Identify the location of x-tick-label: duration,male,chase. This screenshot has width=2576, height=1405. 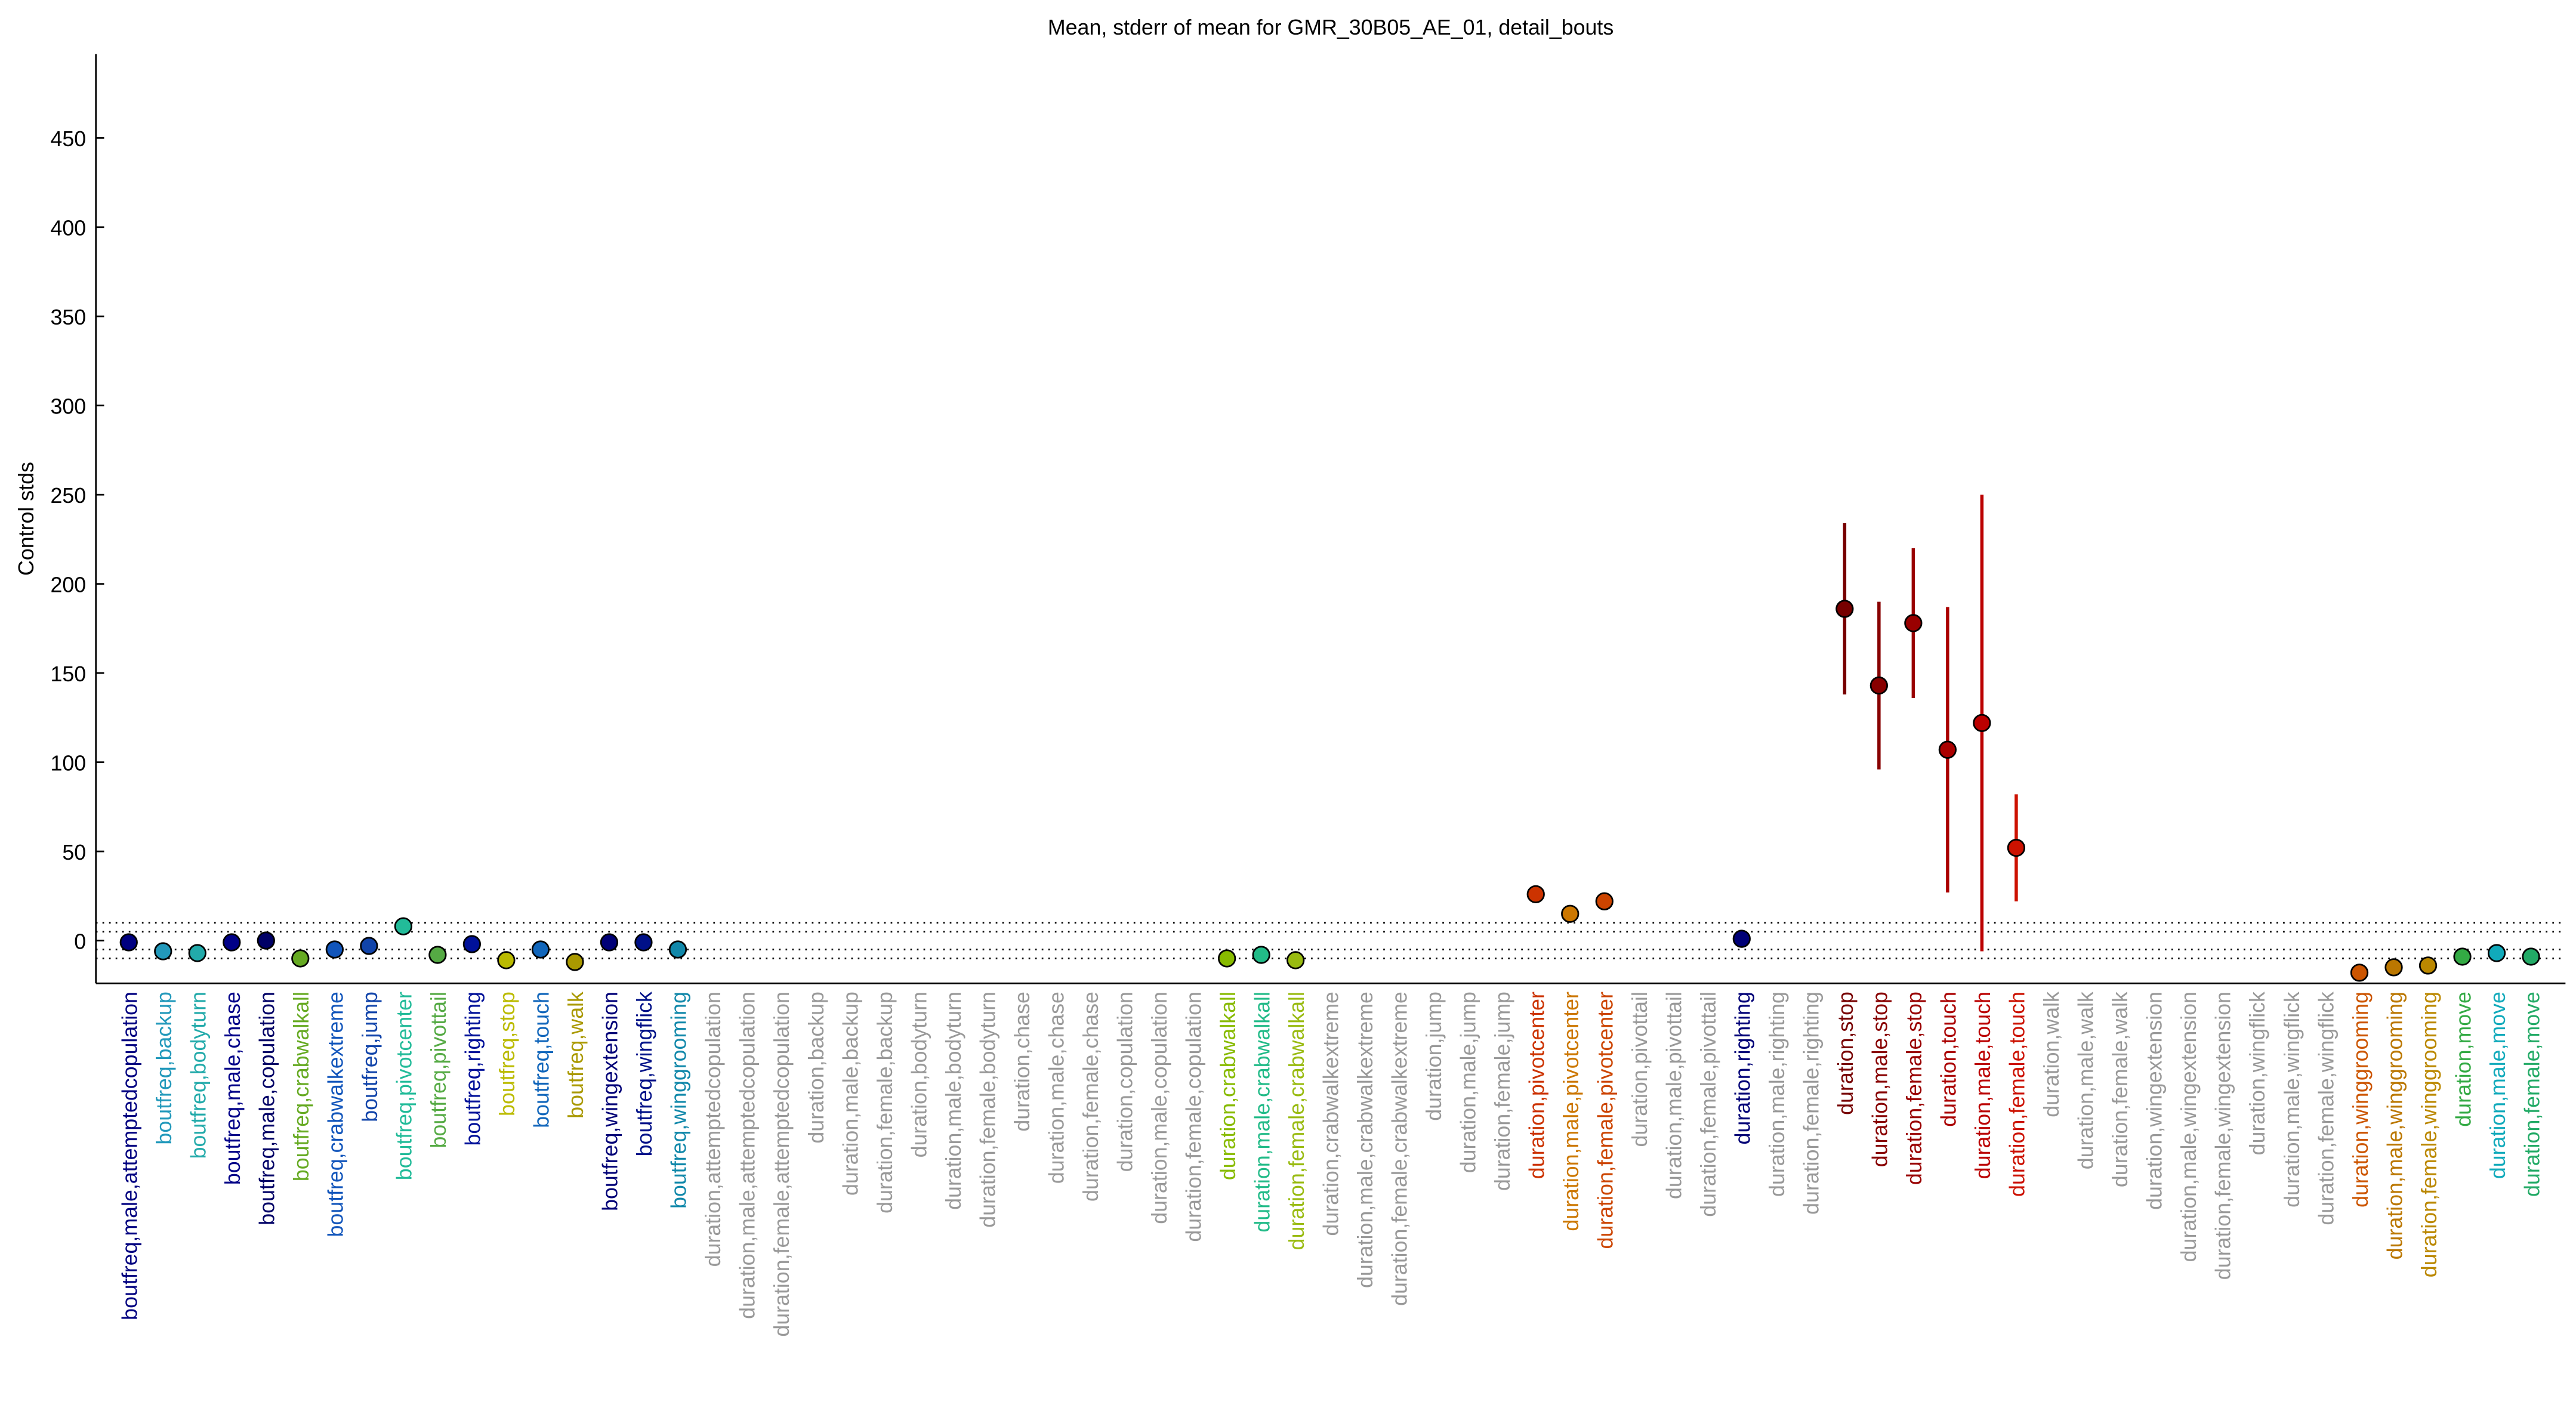
(1056, 1088).